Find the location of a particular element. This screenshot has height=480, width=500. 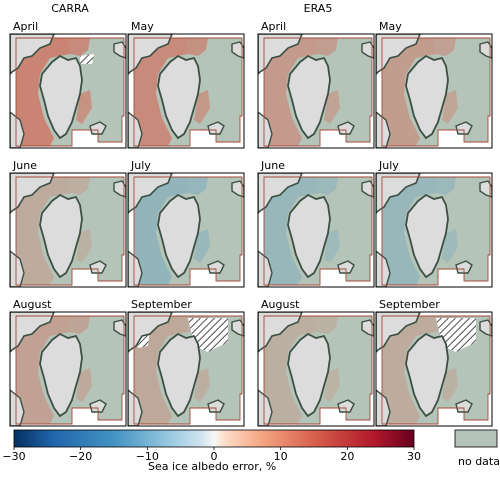

no-data-swatch is located at coordinates (476, 438).